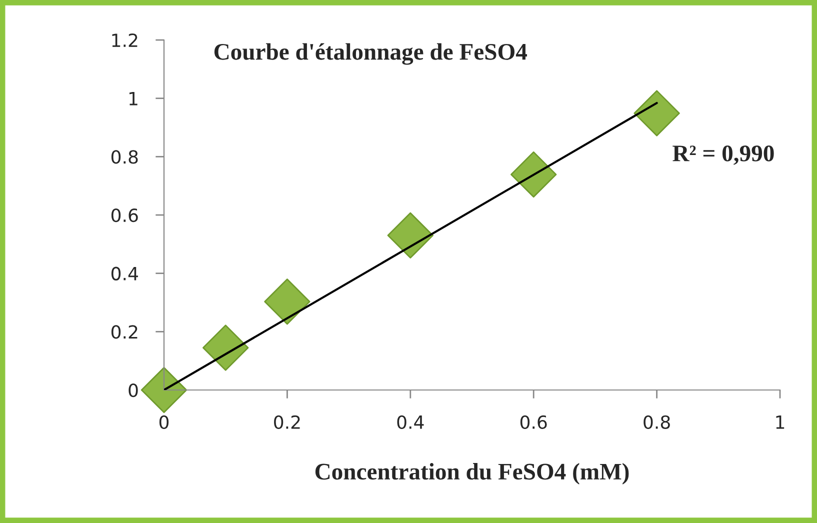 This screenshot has height=523, width=817. What do you see at coordinates (287, 422) in the screenshot?
I see `x-tick-label: 0.2` at bounding box center [287, 422].